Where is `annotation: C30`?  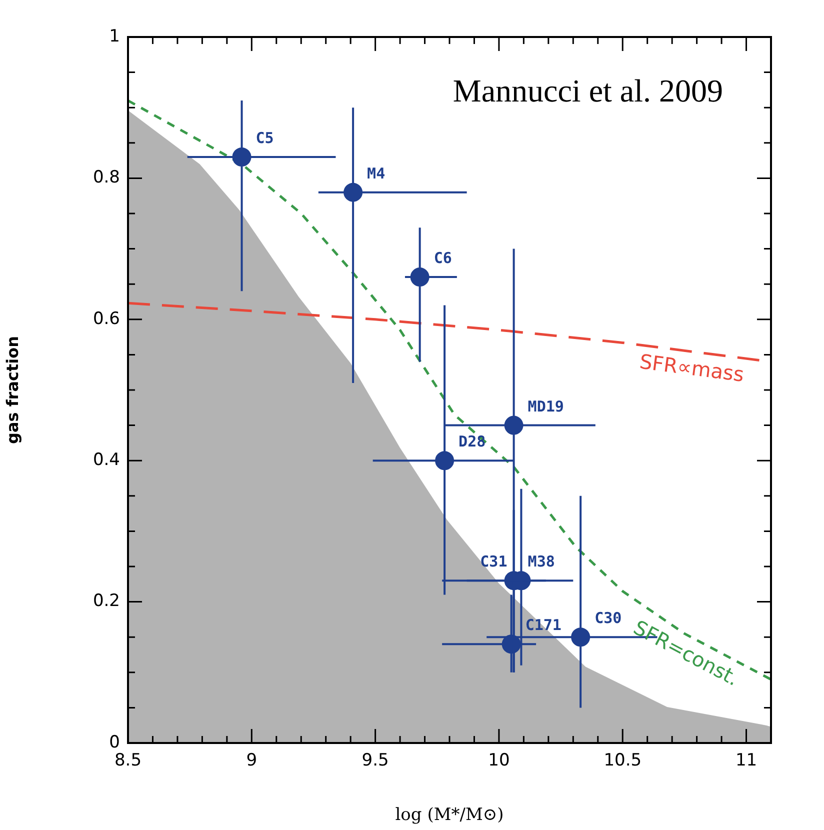
annotation: C30 is located at coordinates (608, 618).